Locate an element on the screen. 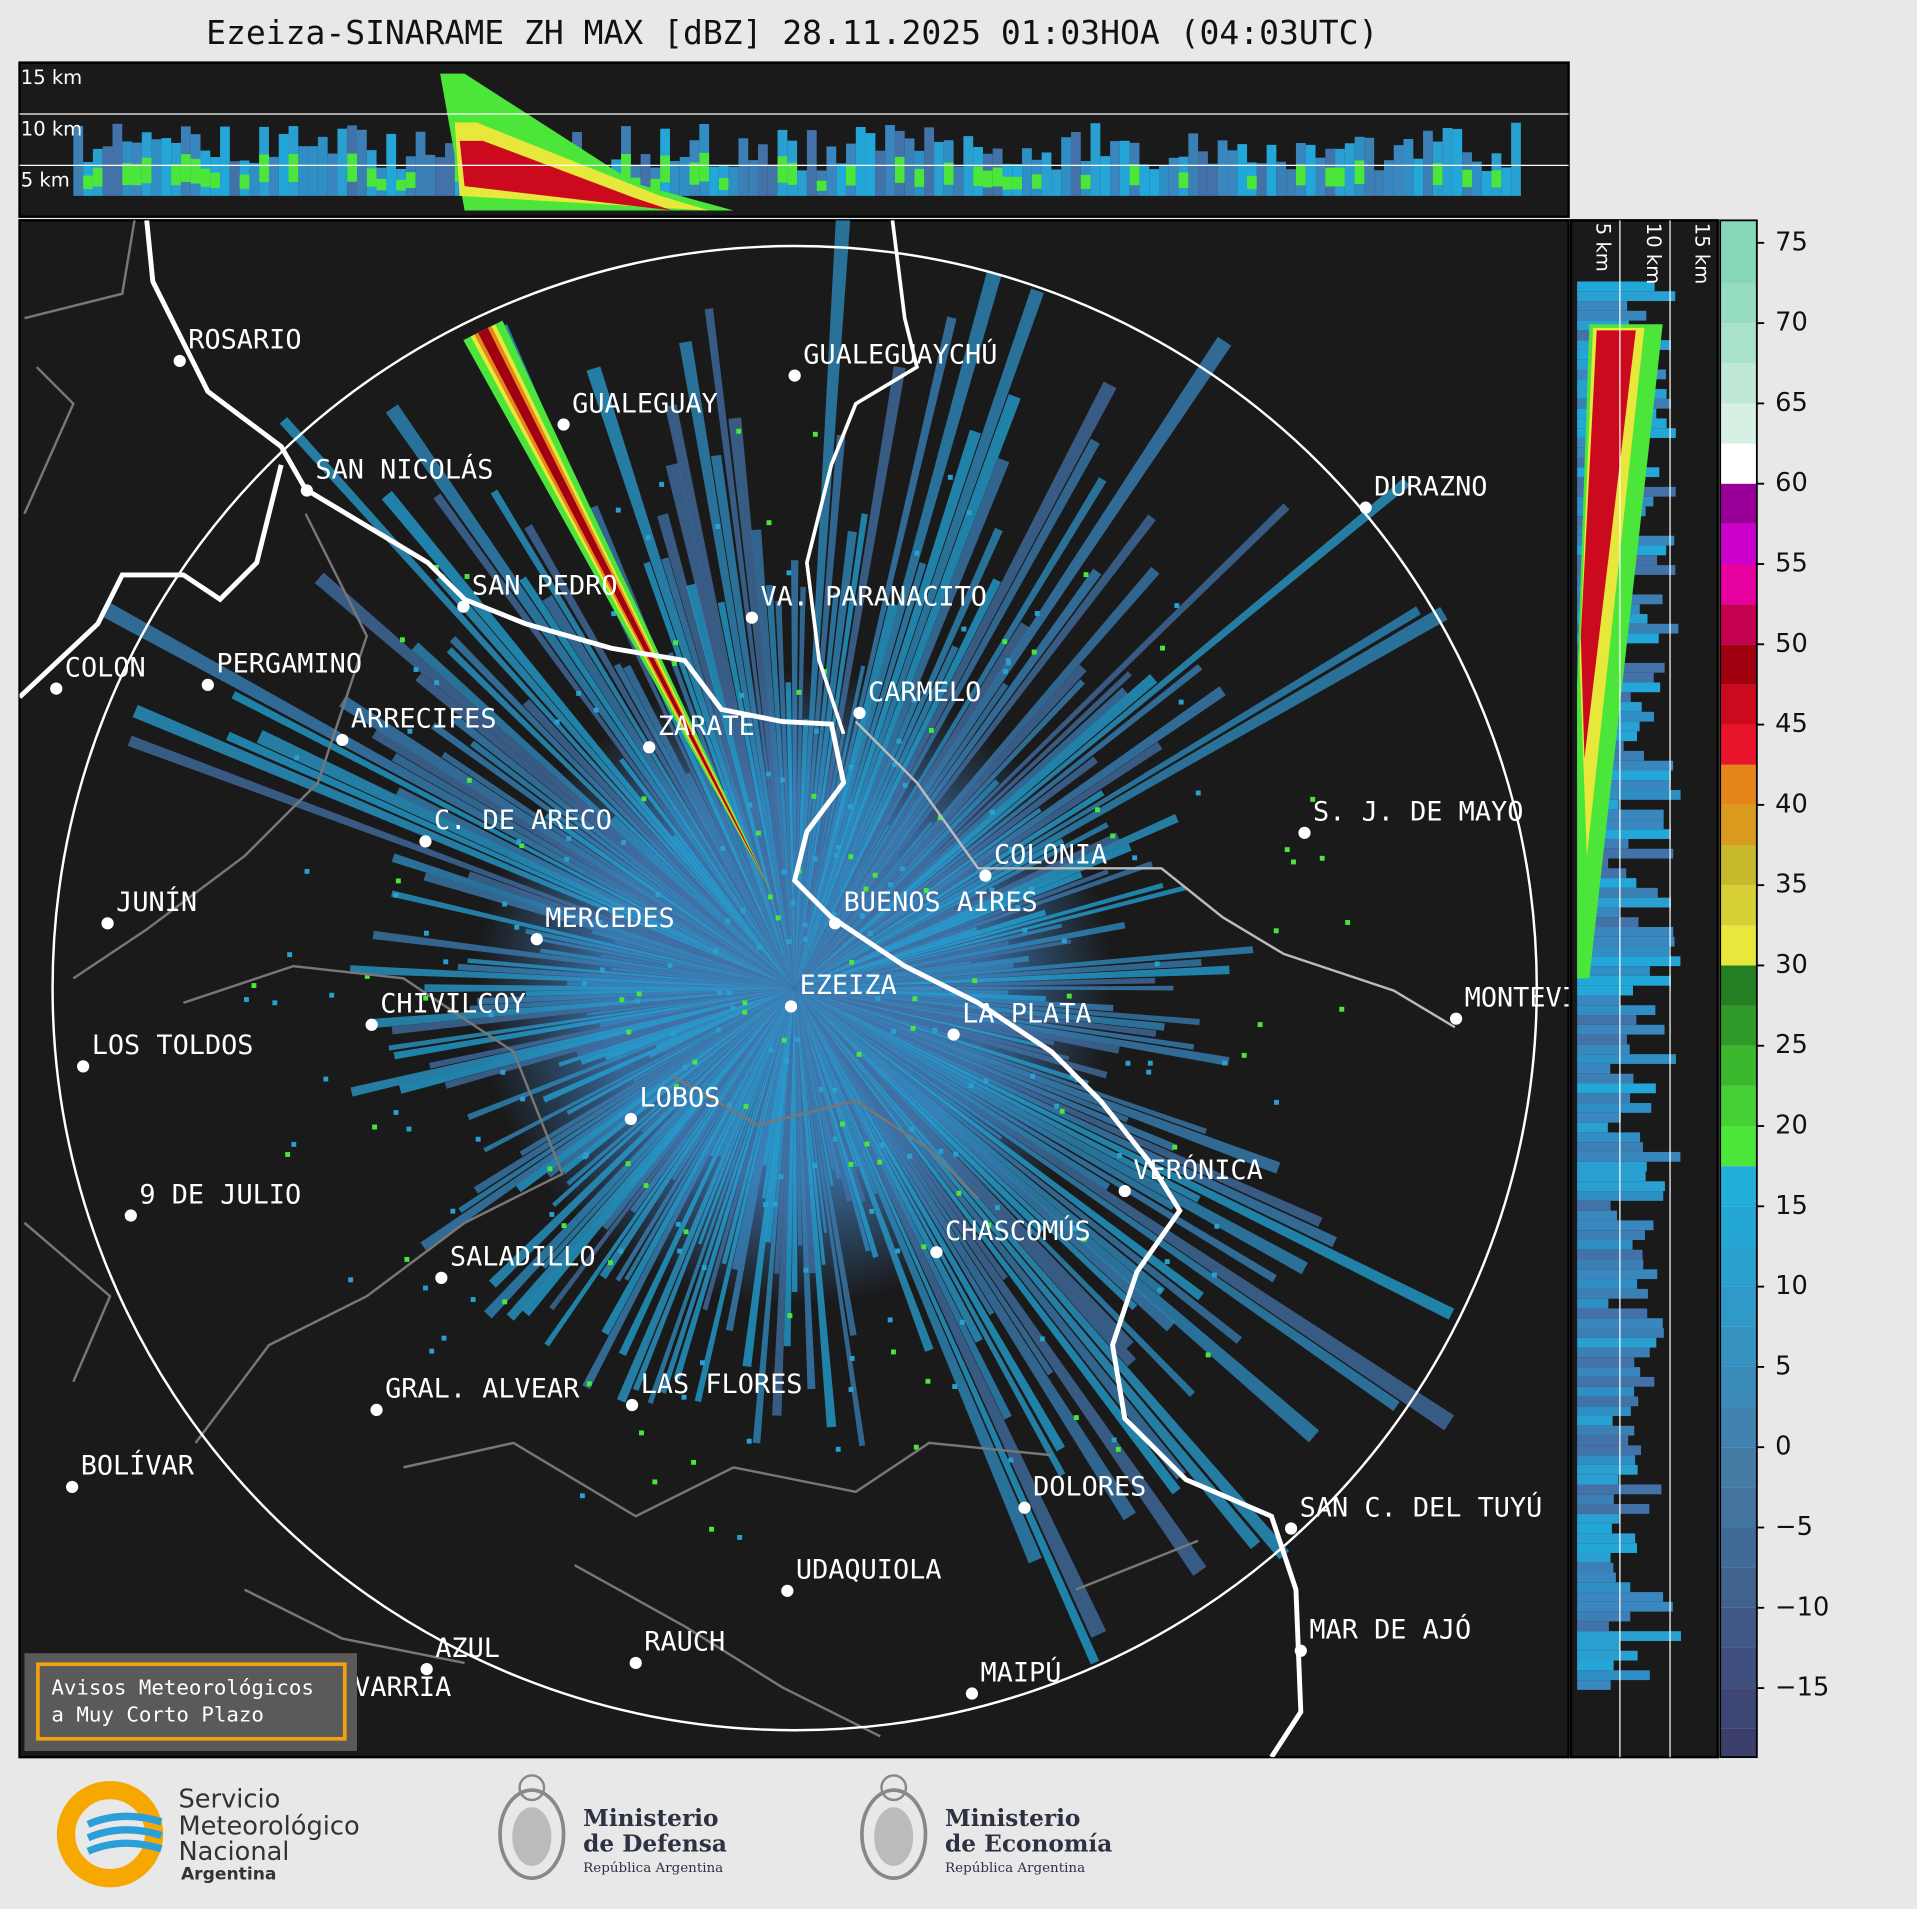  warning-box is located at coordinates (191, 1701).